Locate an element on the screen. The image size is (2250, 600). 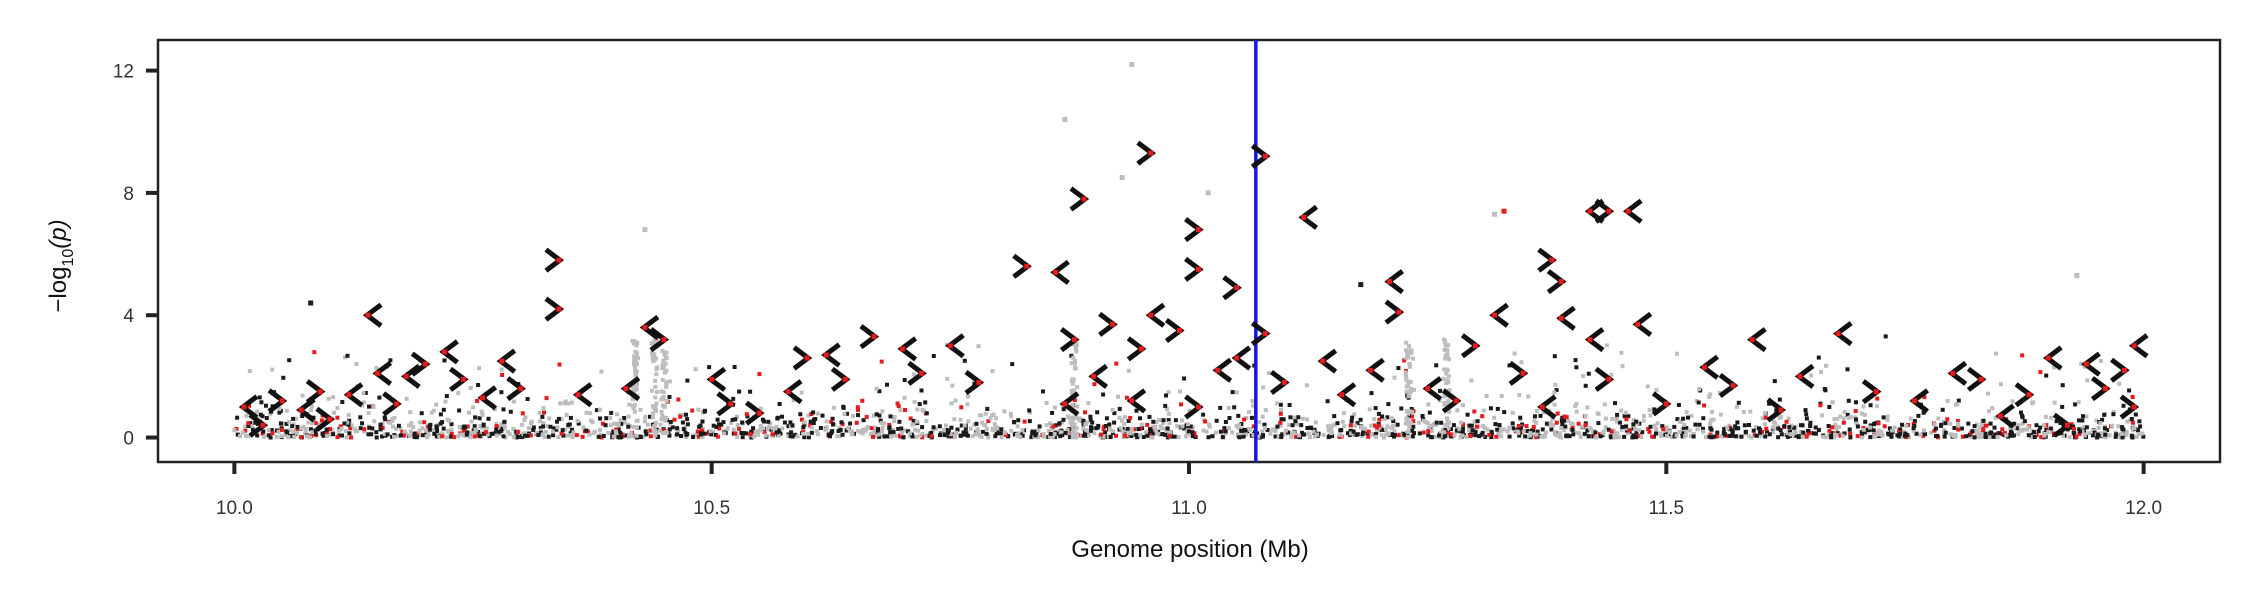
notable-point is located at coordinates (1132, 64).